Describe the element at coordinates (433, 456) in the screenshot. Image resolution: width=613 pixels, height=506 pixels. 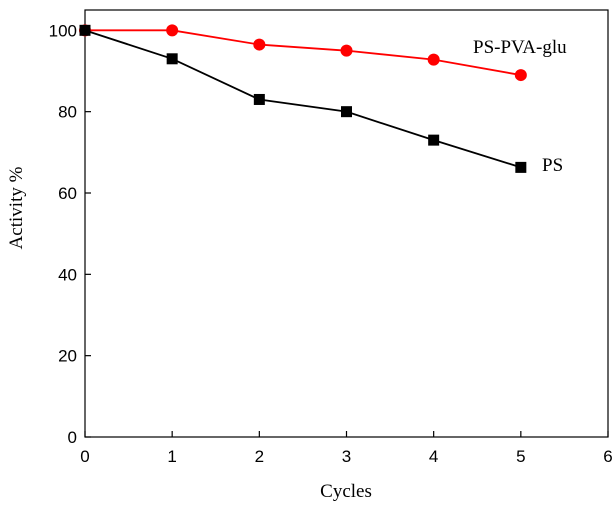
I see `x-tick-label: 4` at that location.